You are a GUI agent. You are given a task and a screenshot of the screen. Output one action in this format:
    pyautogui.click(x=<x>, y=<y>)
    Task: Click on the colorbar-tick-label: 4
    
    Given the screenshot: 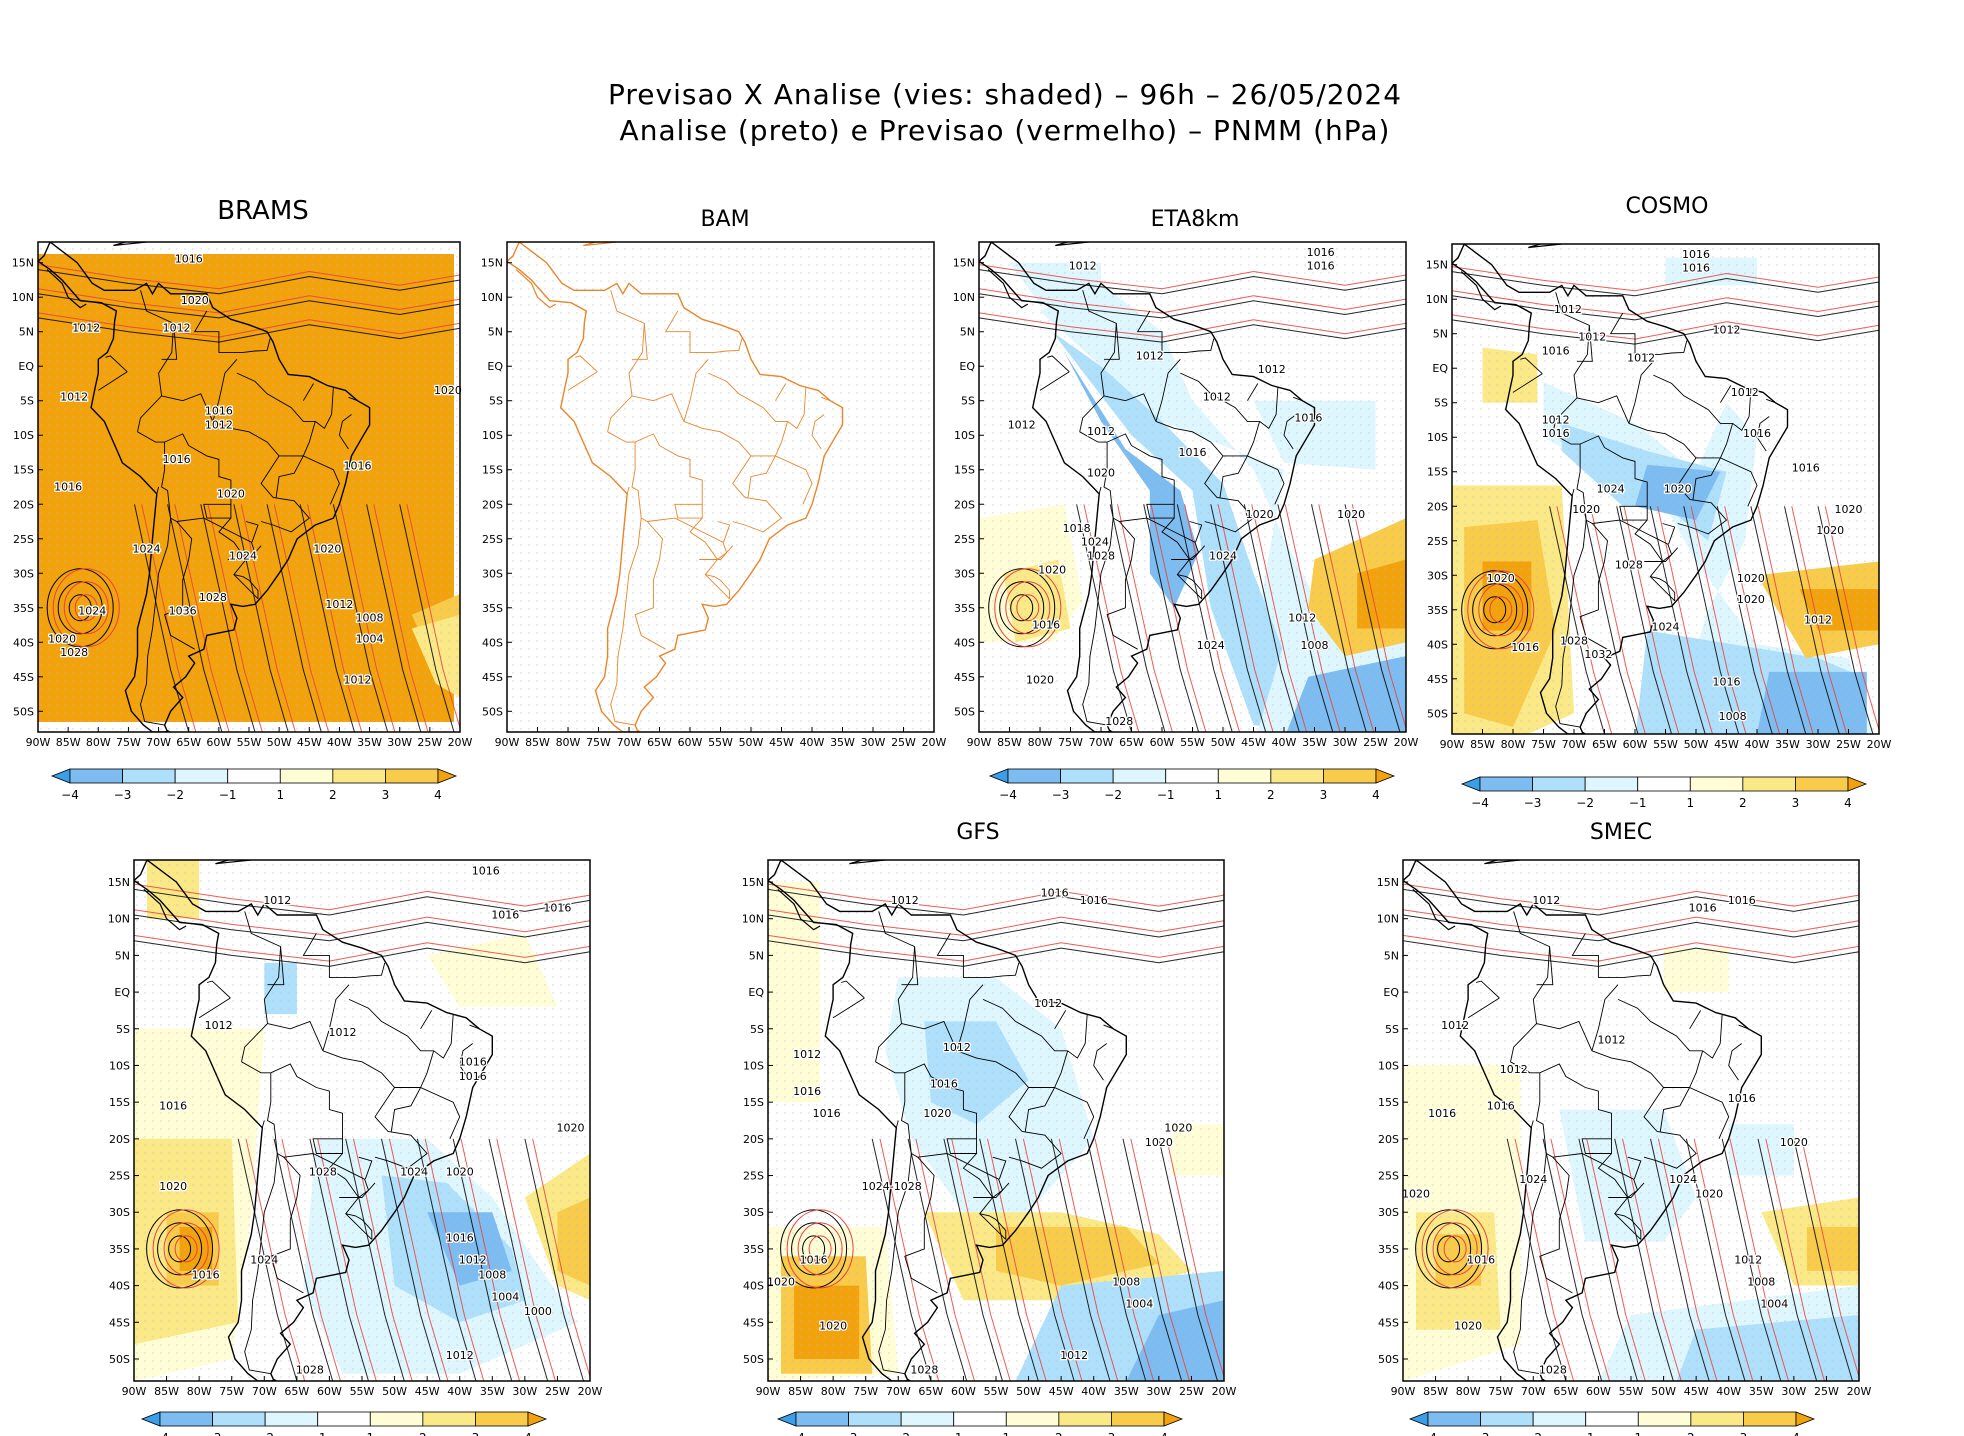 What is the action you would take?
    pyautogui.click(x=1796, y=1433)
    